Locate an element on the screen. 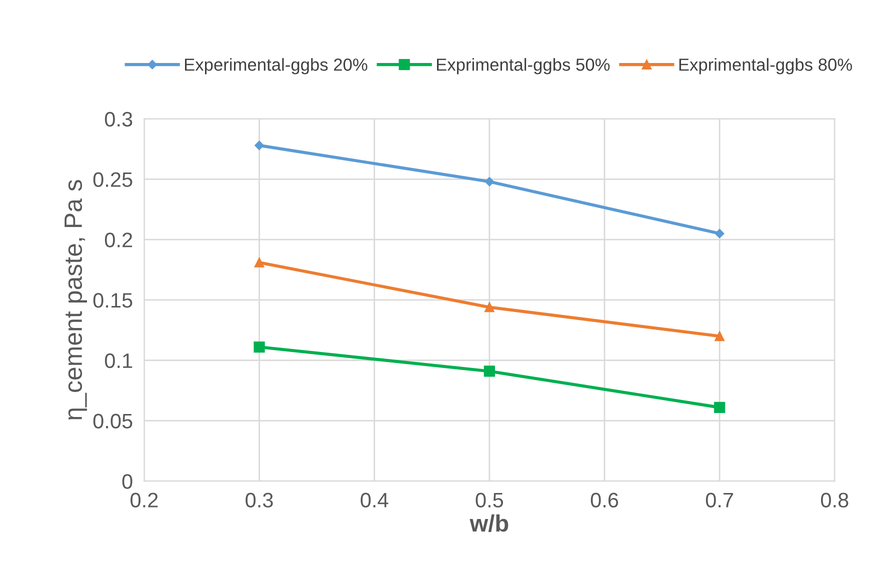 This screenshot has height=566, width=874. legend-label: Experimental-ggbs 20% is located at coordinates (276, 66).